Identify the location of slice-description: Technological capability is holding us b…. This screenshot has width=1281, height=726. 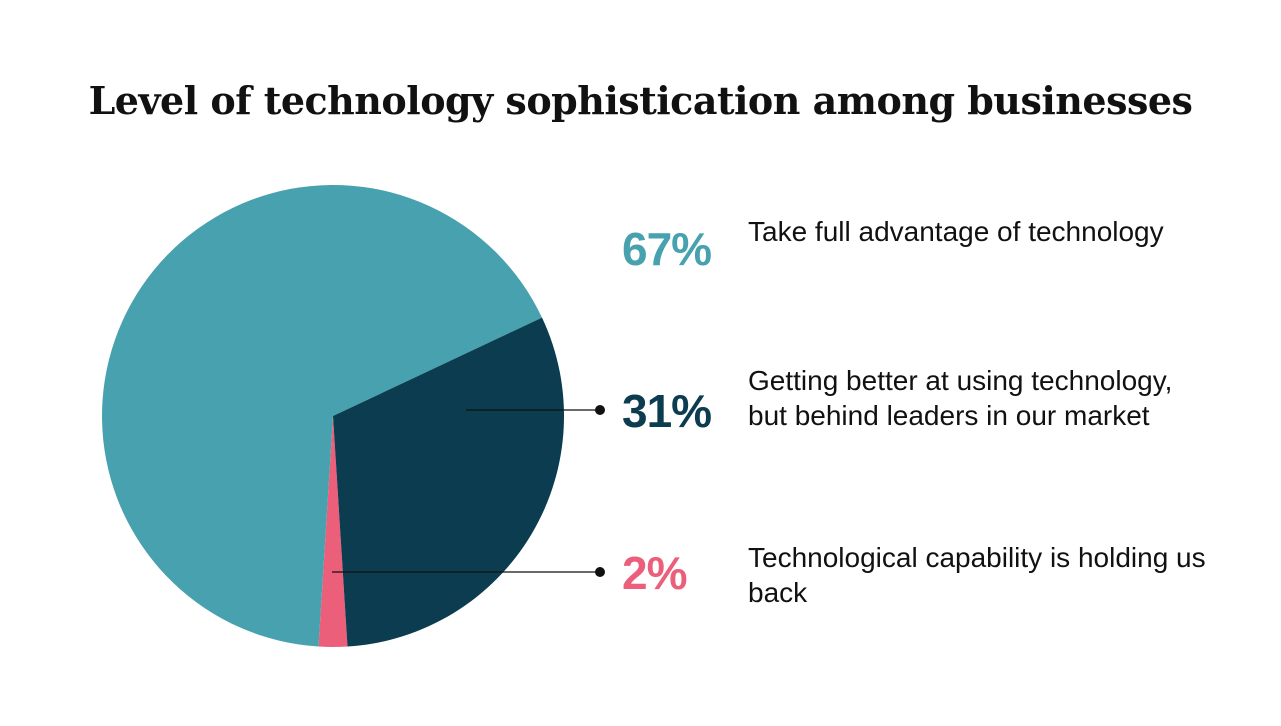
(977, 575).